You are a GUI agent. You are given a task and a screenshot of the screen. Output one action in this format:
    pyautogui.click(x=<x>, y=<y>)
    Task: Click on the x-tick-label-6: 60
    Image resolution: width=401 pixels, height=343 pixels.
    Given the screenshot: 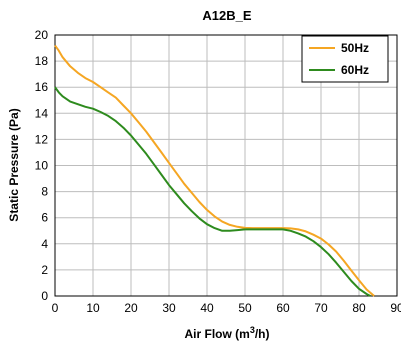 What is the action you would take?
    pyautogui.click(x=283, y=308)
    